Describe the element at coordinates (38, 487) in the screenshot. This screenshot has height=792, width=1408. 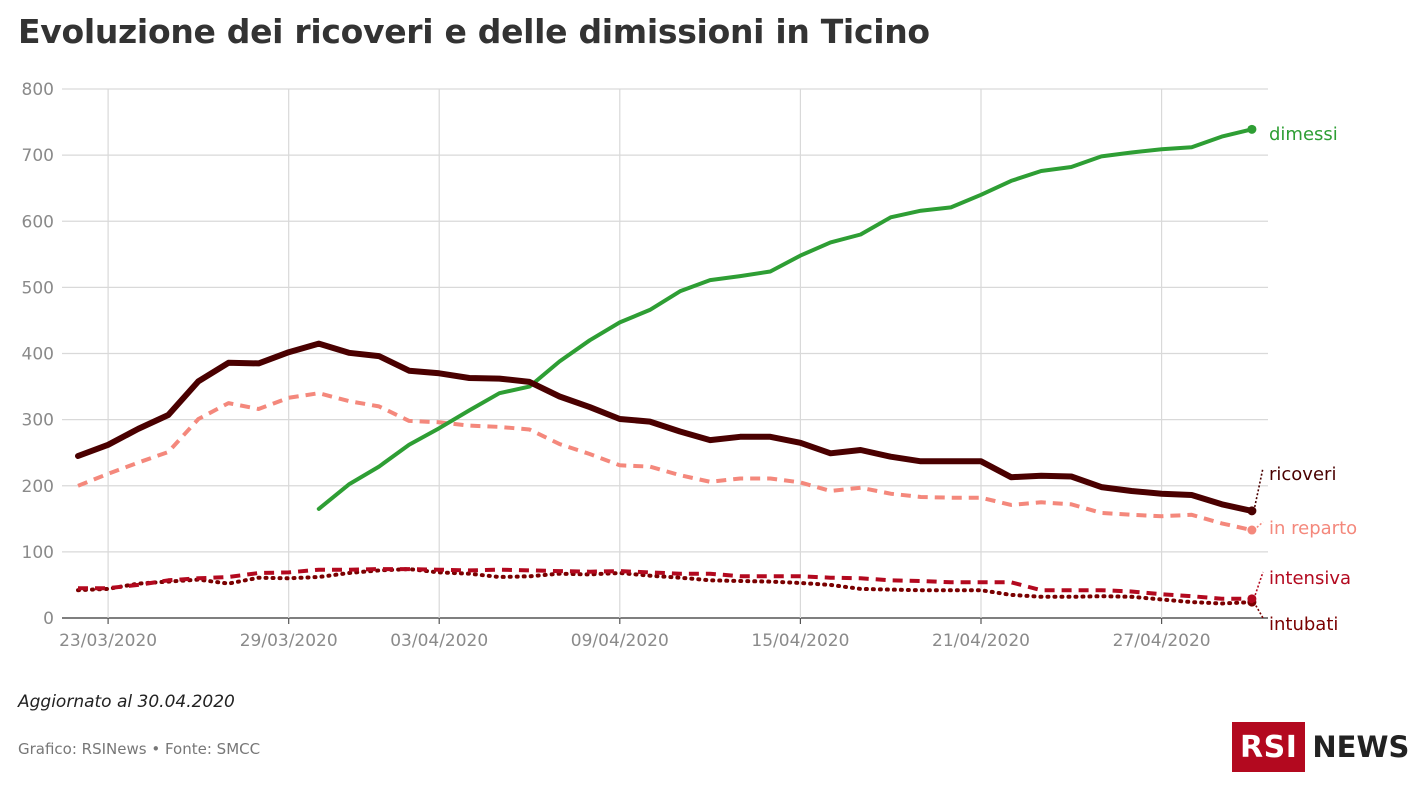
I see `y-tick-label: 200` at that location.